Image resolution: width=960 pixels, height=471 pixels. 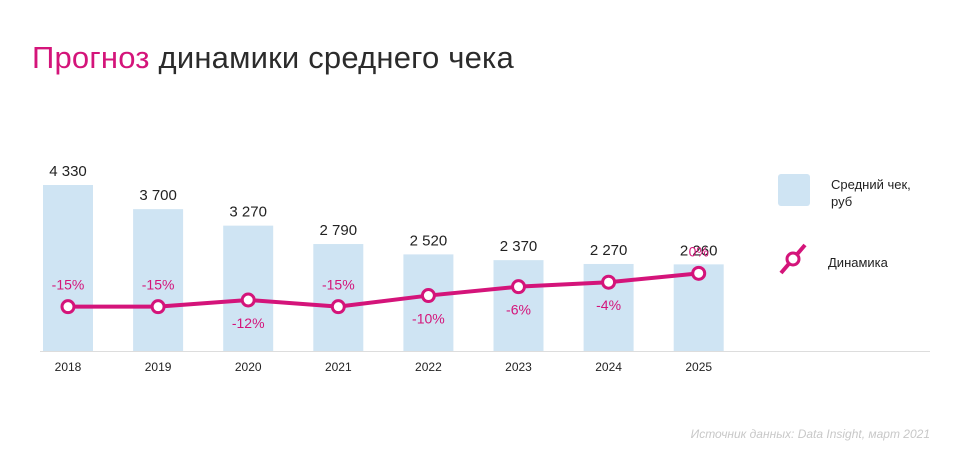 I want to click on legend-line-marker, so click(x=793, y=259).